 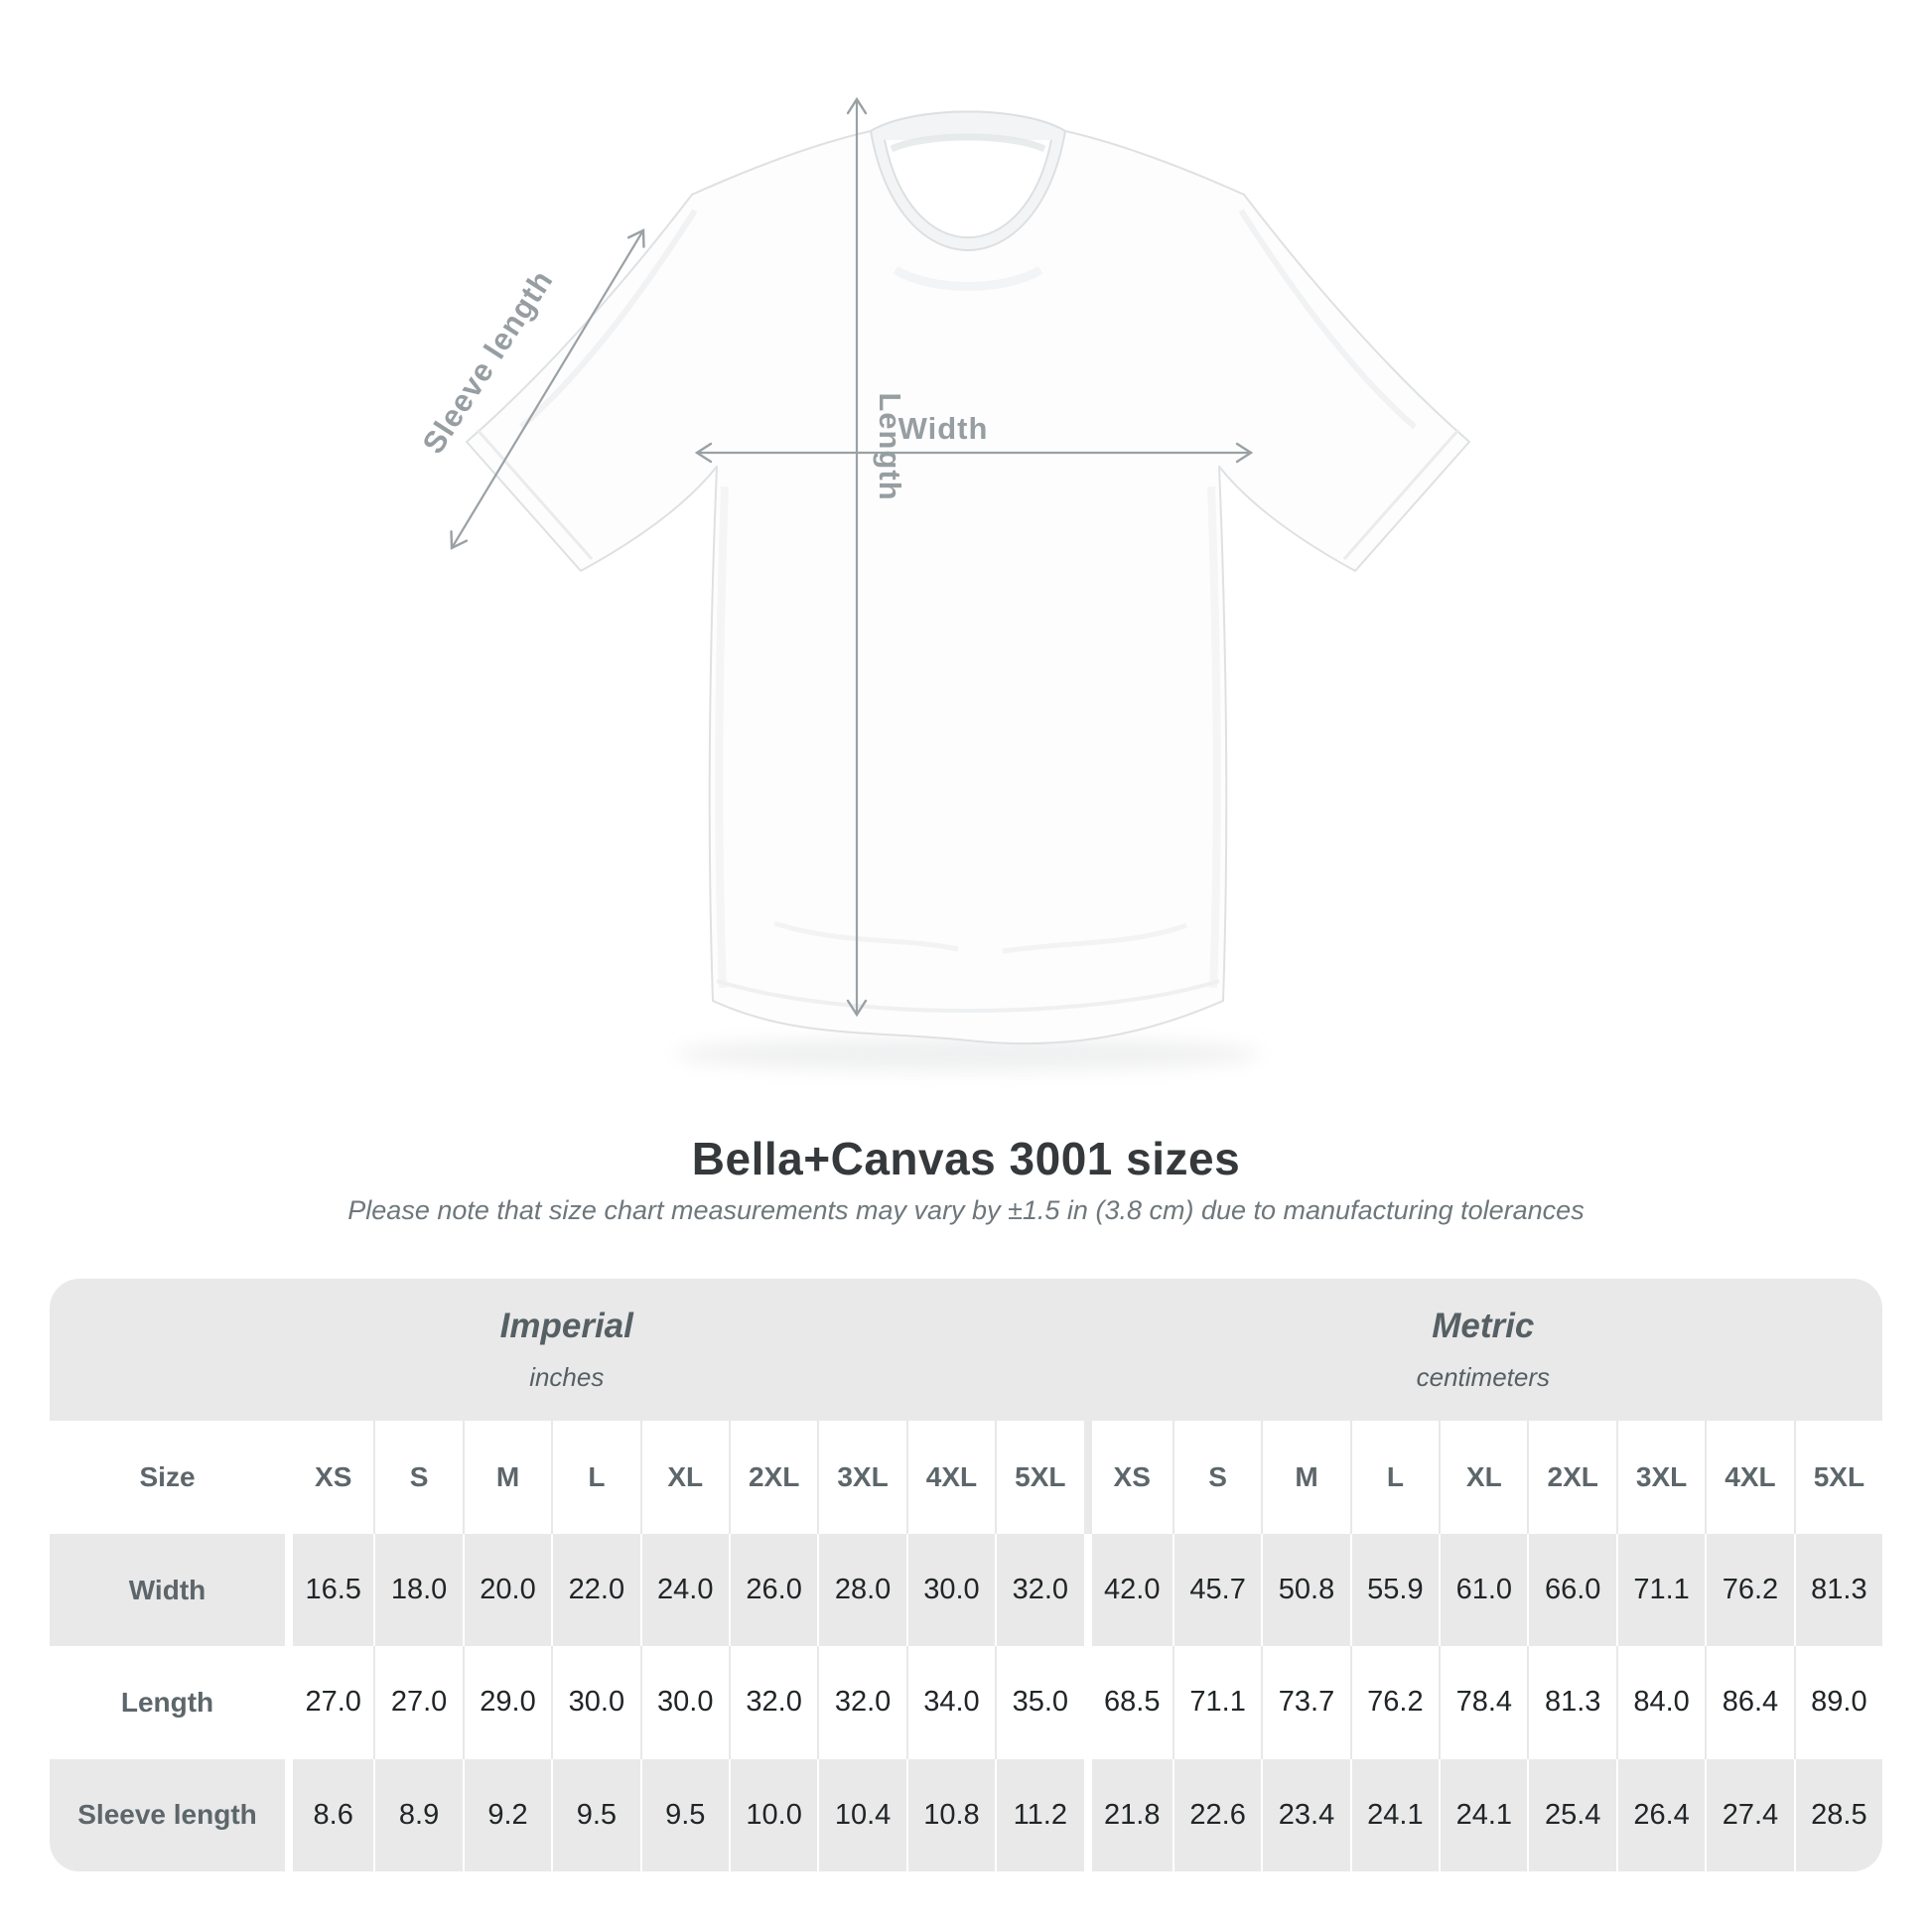 I want to click on cell-2-imperial-6: 10.4, so click(x=861, y=1815).